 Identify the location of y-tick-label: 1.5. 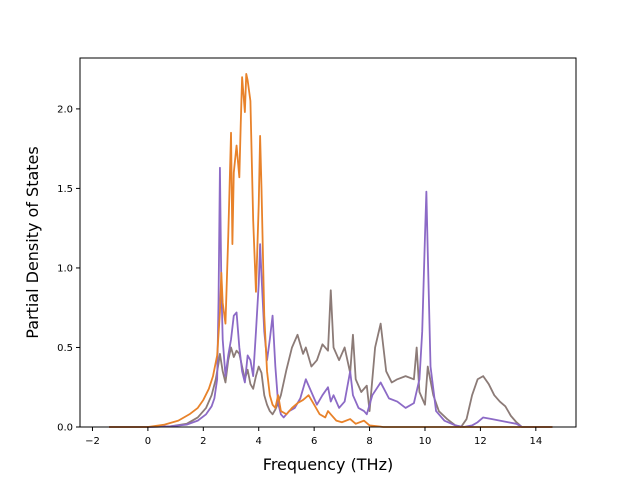
(65, 189).